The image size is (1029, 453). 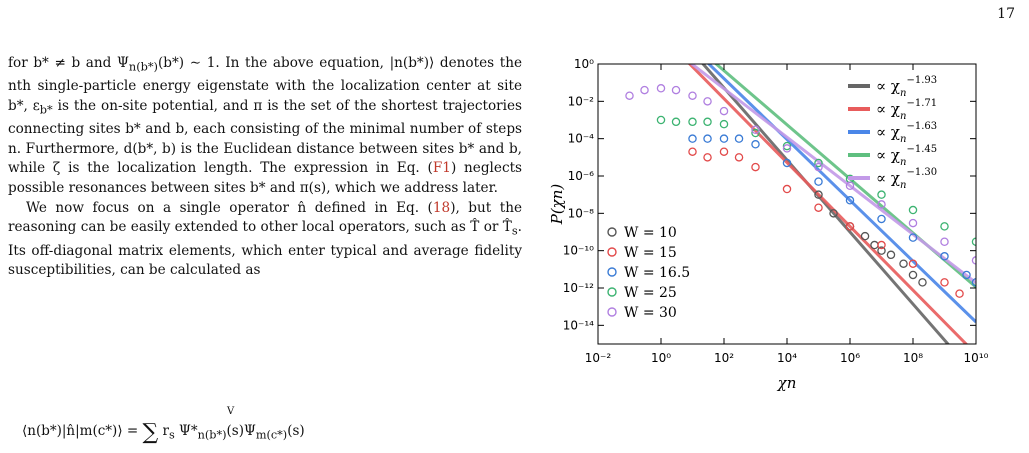 What do you see at coordinates (231, 411) in the screenshot?
I see `sum-limit: V` at bounding box center [231, 411].